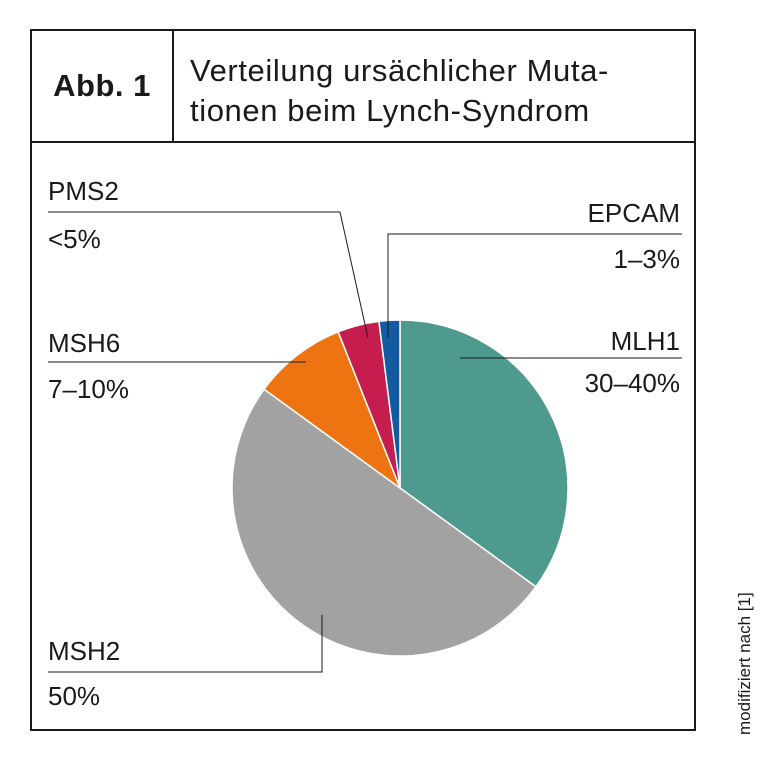 This screenshot has width=765, height=772. Describe the element at coordinates (632, 383) in the screenshot. I see `slice-value-mlh1: 30–40%` at that location.